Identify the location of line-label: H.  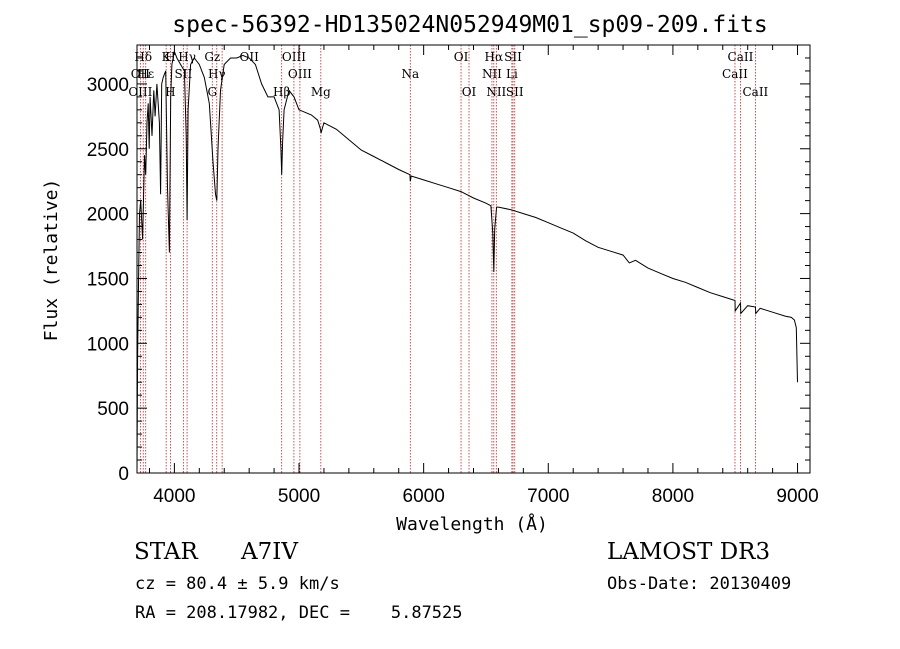
(170, 57).